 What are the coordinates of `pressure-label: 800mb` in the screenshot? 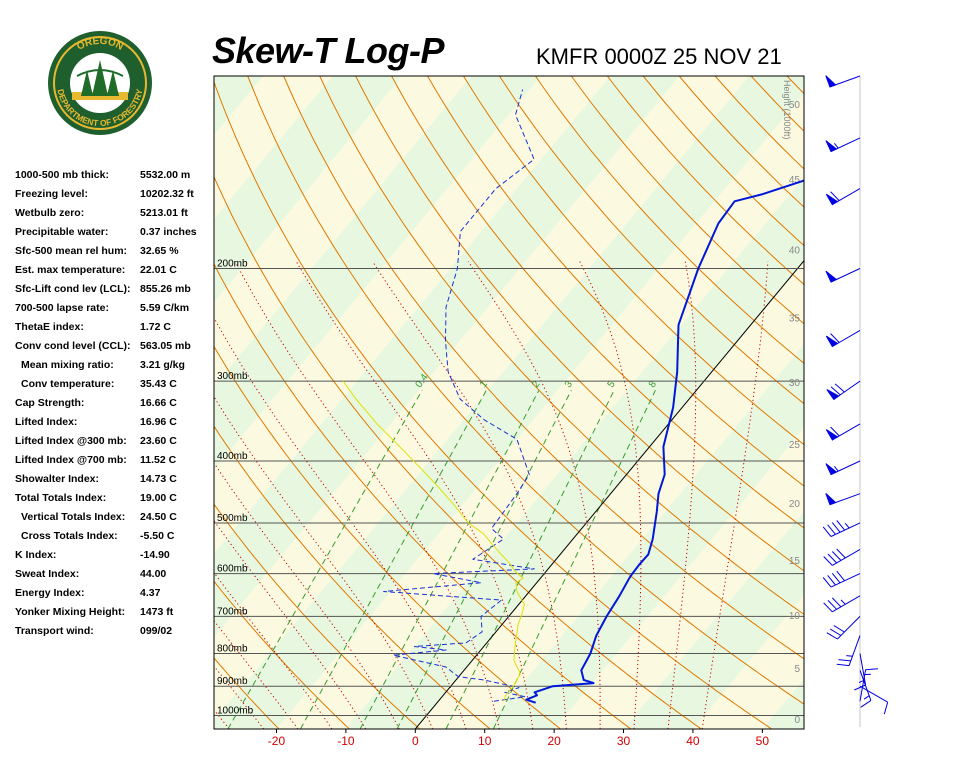 It's located at (232, 648).